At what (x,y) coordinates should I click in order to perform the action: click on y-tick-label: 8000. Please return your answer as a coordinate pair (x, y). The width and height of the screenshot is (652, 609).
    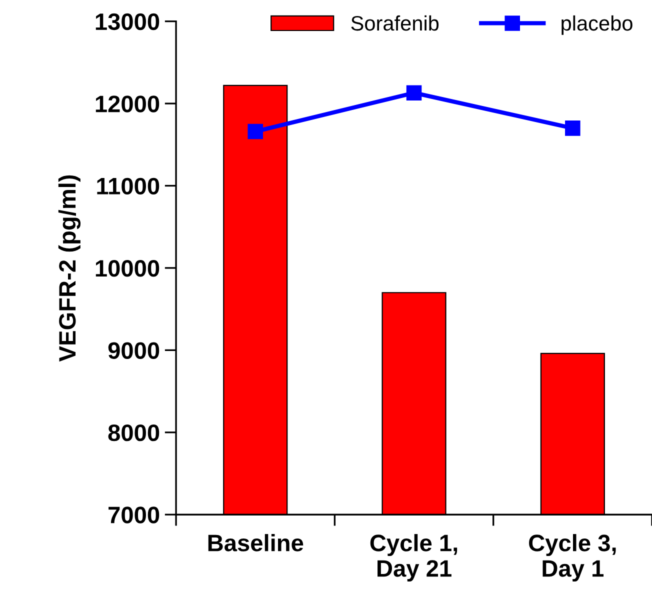
    Looking at the image, I should click on (134, 433).